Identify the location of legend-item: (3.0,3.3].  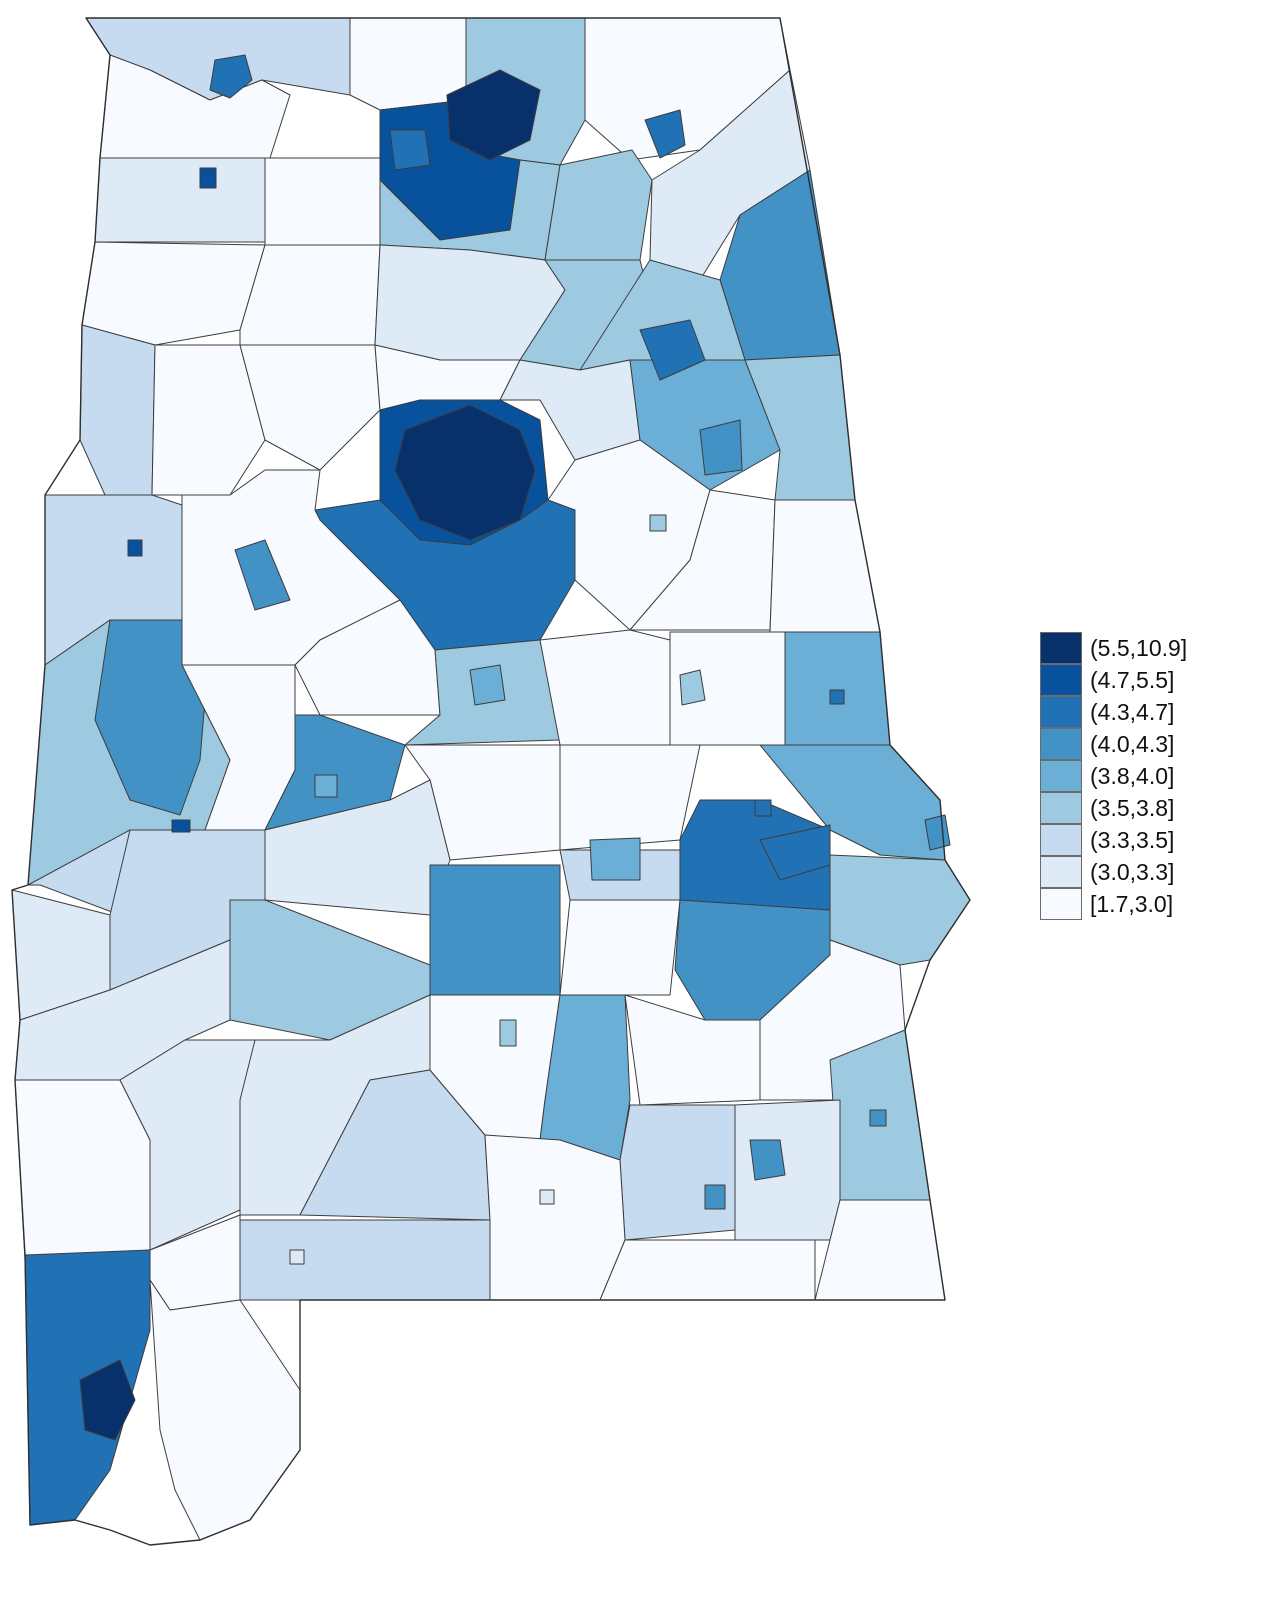
(1113, 872).